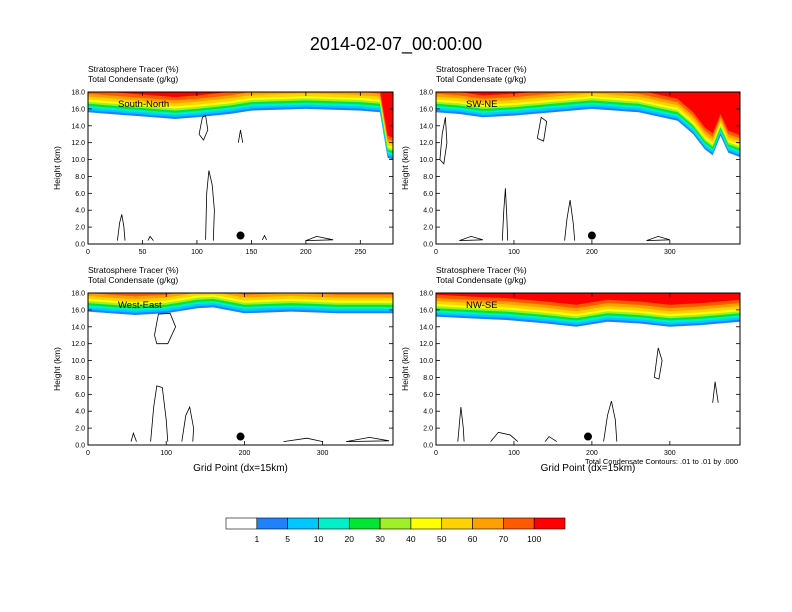 The image size is (792, 612). What do you see at coordinates (143, 104) in the screenshot?
I see `panel-label: South-North` at bounding box center [143, 104].